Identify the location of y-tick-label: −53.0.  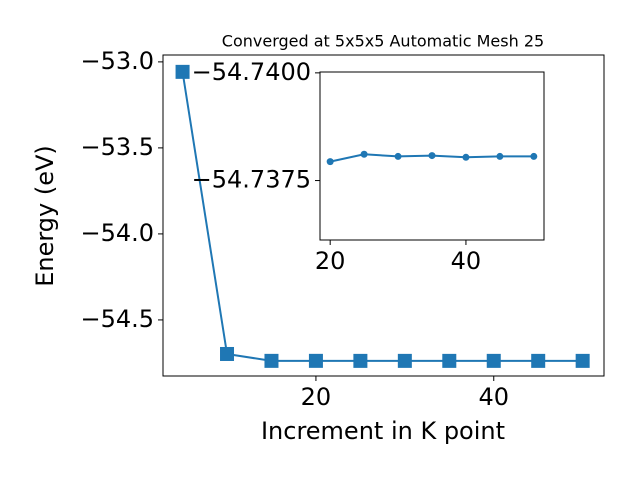
(117, 61).